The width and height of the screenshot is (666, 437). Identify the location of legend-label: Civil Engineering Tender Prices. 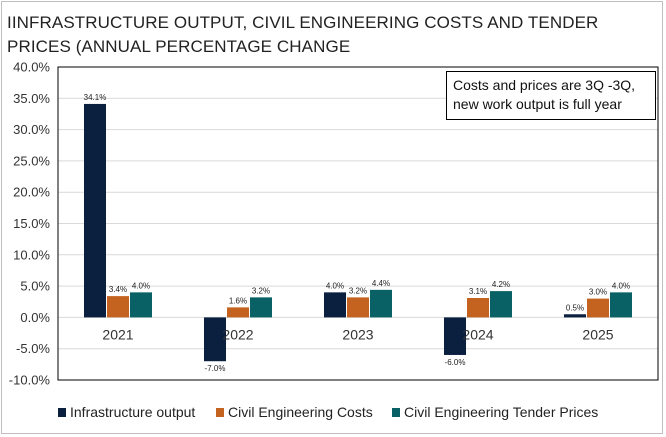
(501, 412).